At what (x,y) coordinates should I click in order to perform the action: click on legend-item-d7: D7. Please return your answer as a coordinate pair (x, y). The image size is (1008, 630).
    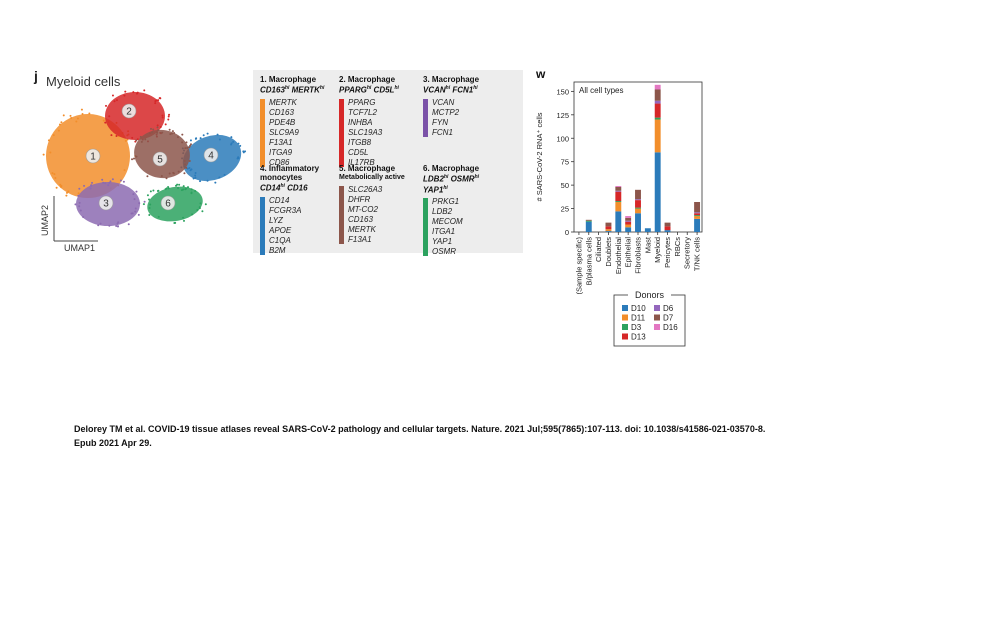
    Looking at the image, I should click on (664, 318).